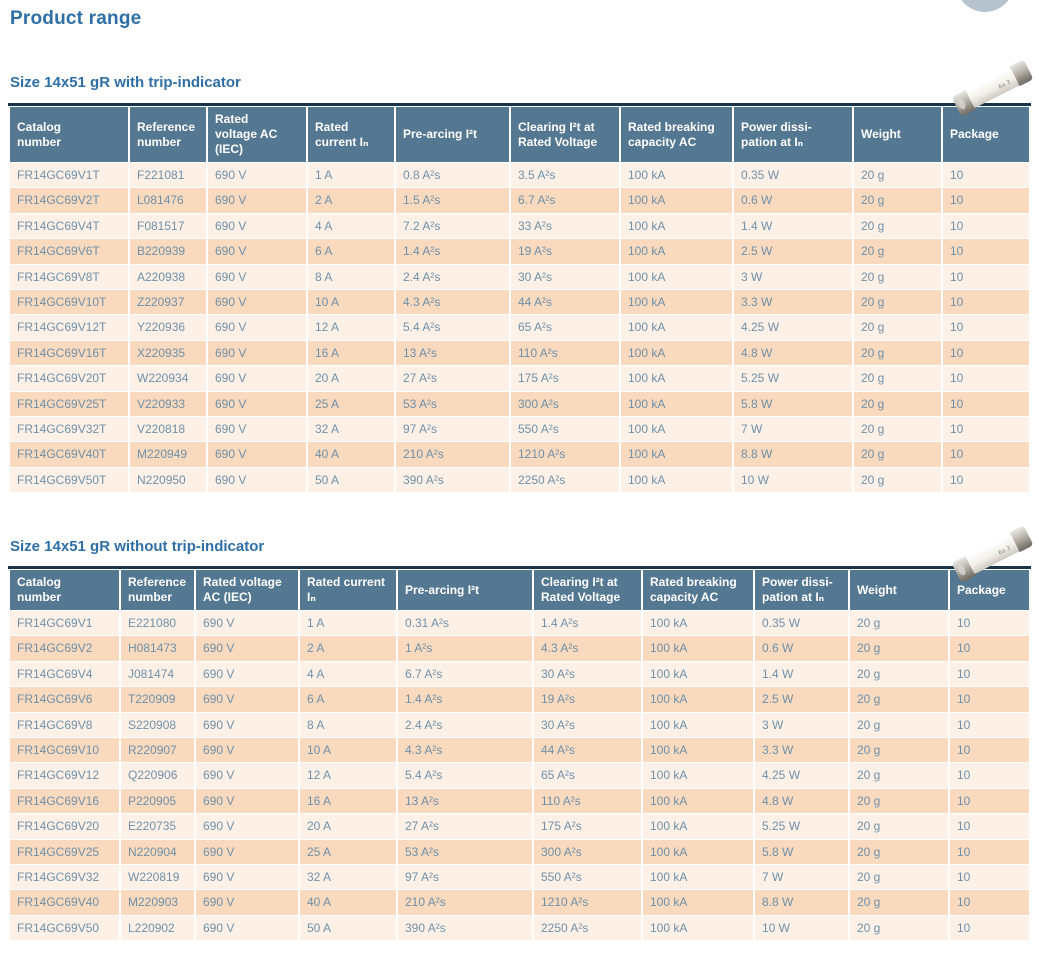  Describe the element at coordinates (348, 851) in the screenshot. I see `table-cell: 25 A` at that location.